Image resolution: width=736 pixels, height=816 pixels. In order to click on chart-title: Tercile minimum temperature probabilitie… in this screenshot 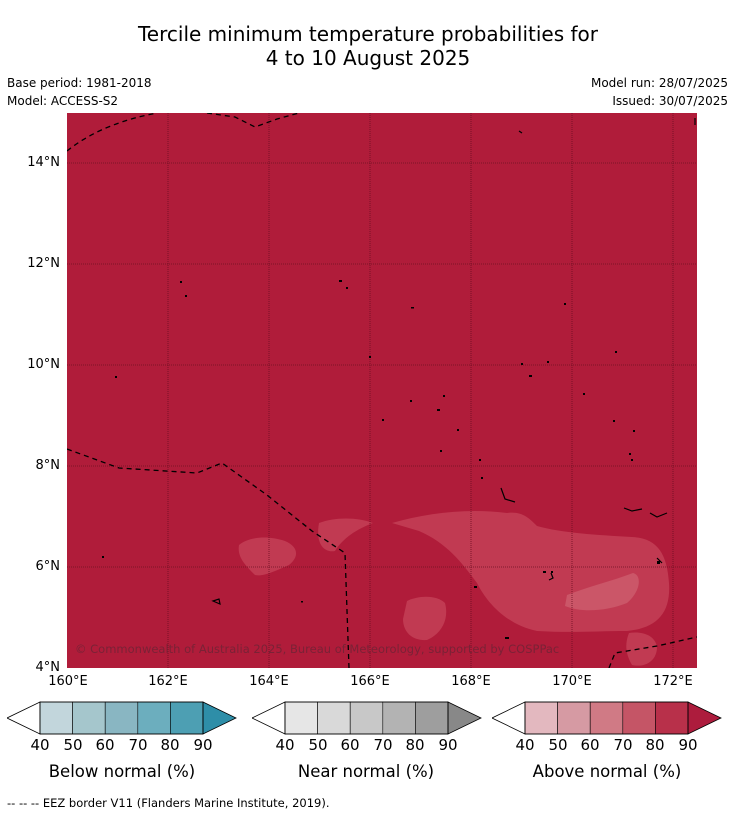, I will do `click(368, 46)`.